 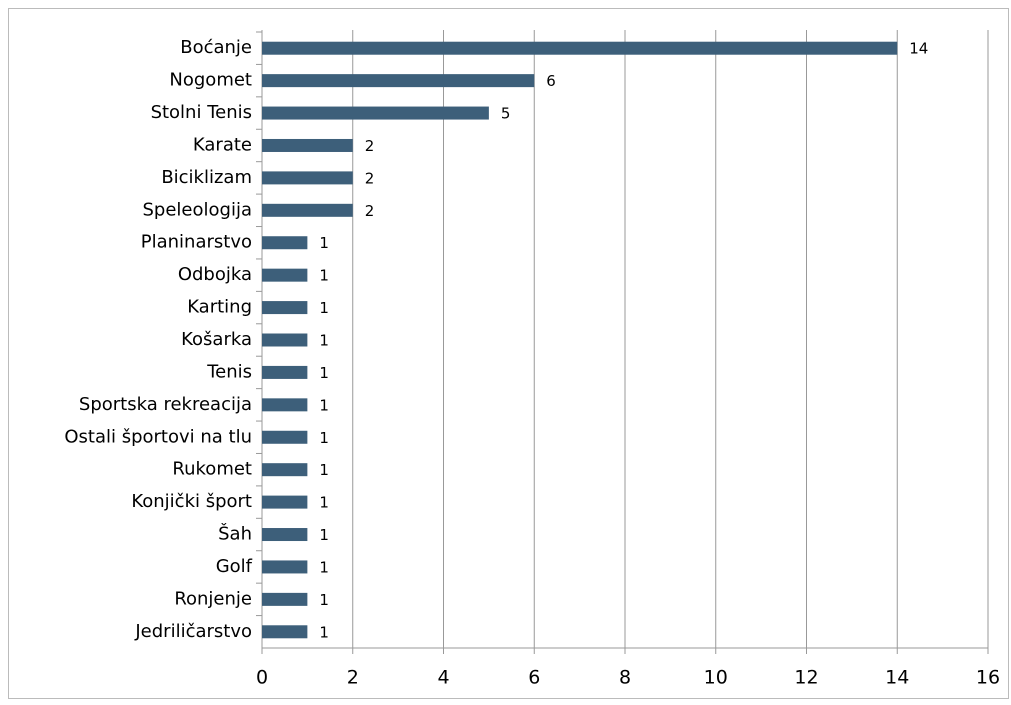 I want to click on value-label: 5, so click(x=506, y=114).